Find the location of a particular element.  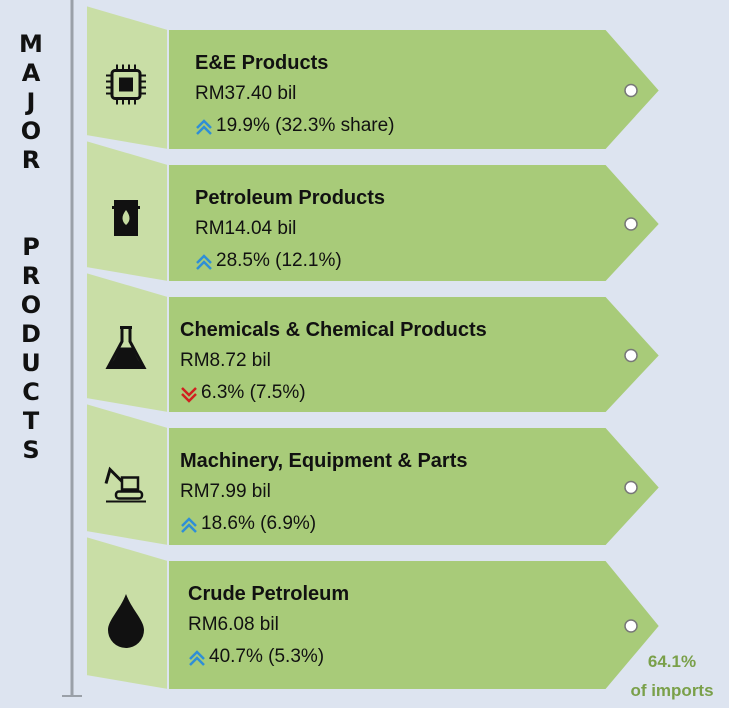

side-letter: P is located at coordinates (31, 247).